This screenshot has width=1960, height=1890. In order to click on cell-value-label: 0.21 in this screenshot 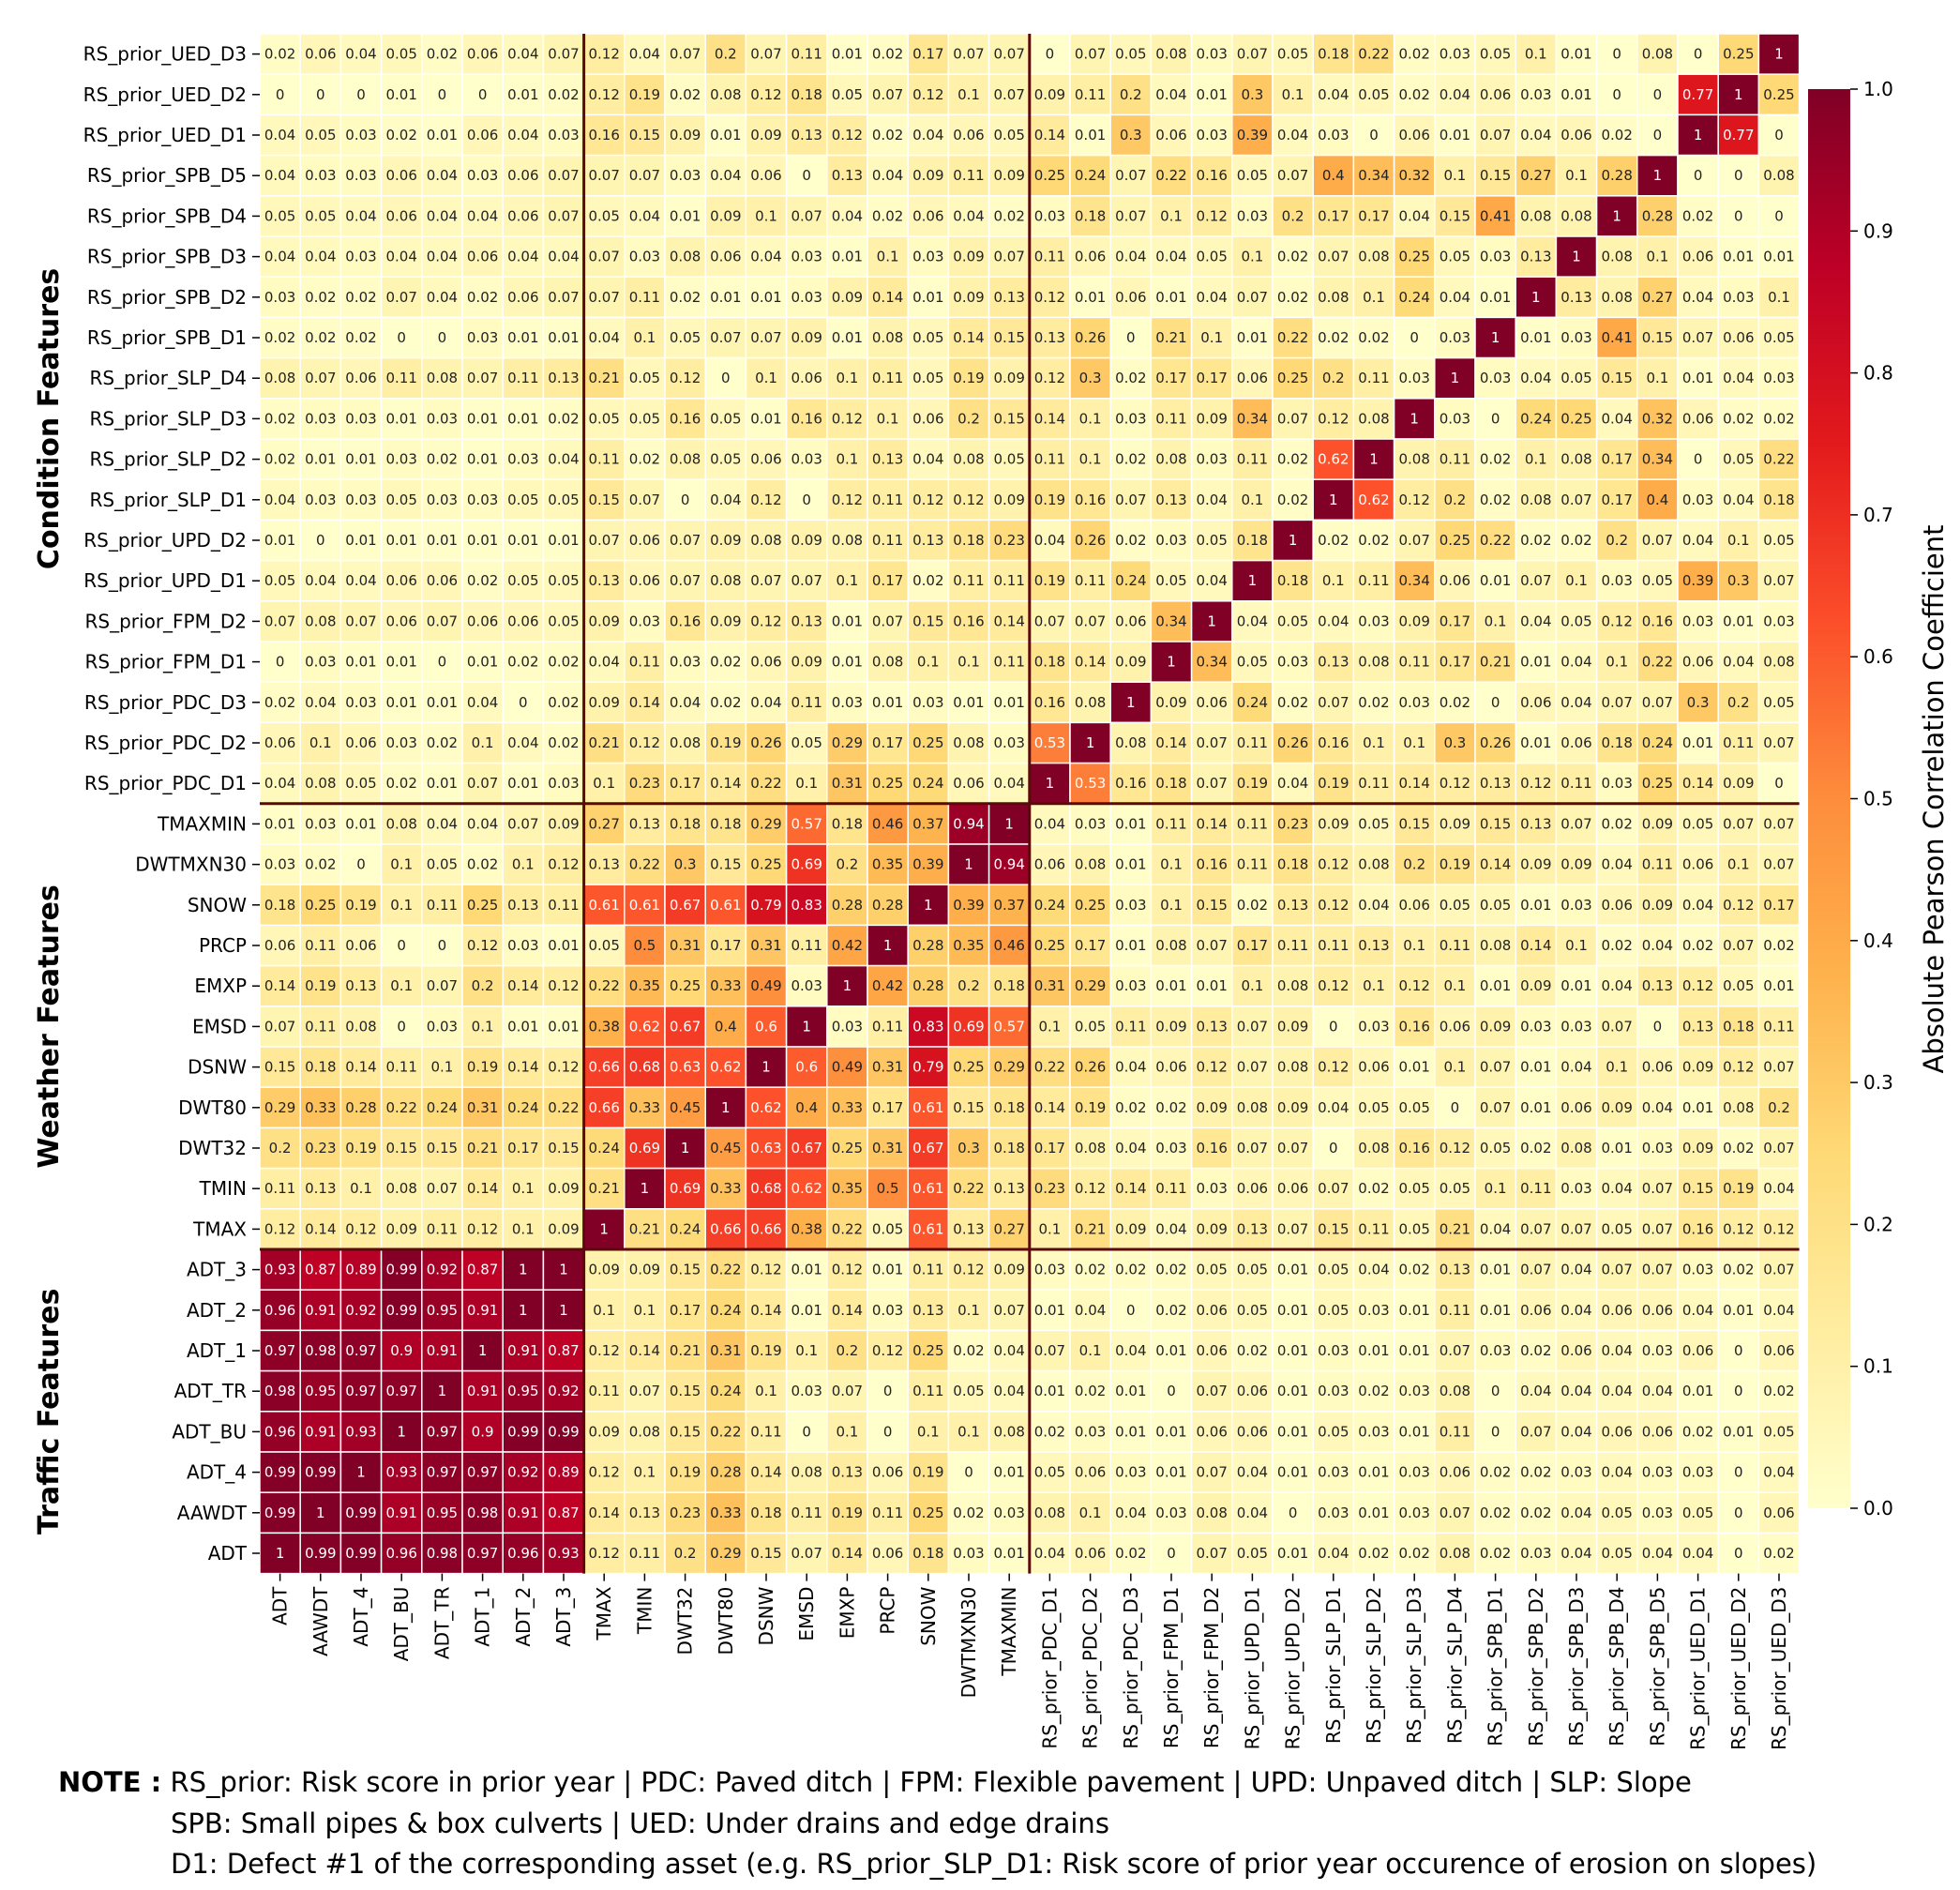, I will do `click(603, 1188)`.